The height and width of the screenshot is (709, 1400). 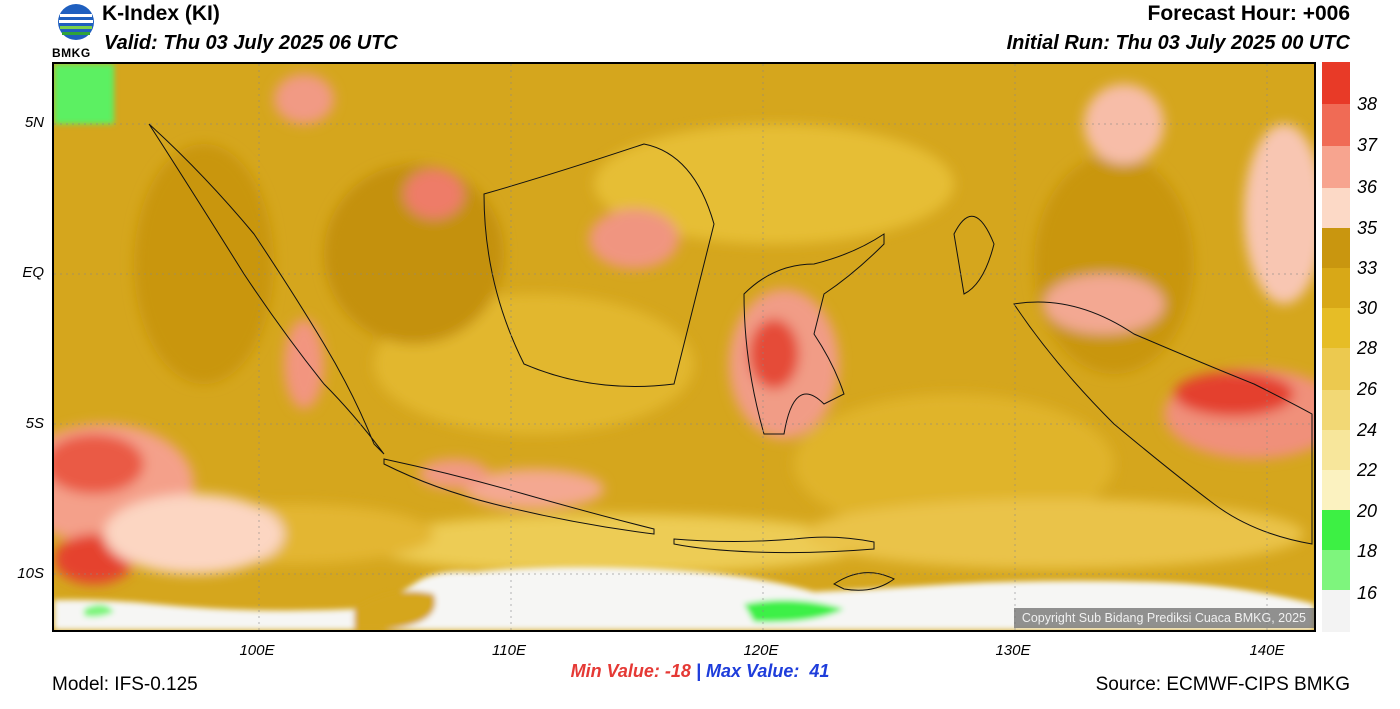 What do you see at coordinates (1367, 187) in the screenshot?
I see `colorbar-label-36: 36` at bounding box center [1367, 187].